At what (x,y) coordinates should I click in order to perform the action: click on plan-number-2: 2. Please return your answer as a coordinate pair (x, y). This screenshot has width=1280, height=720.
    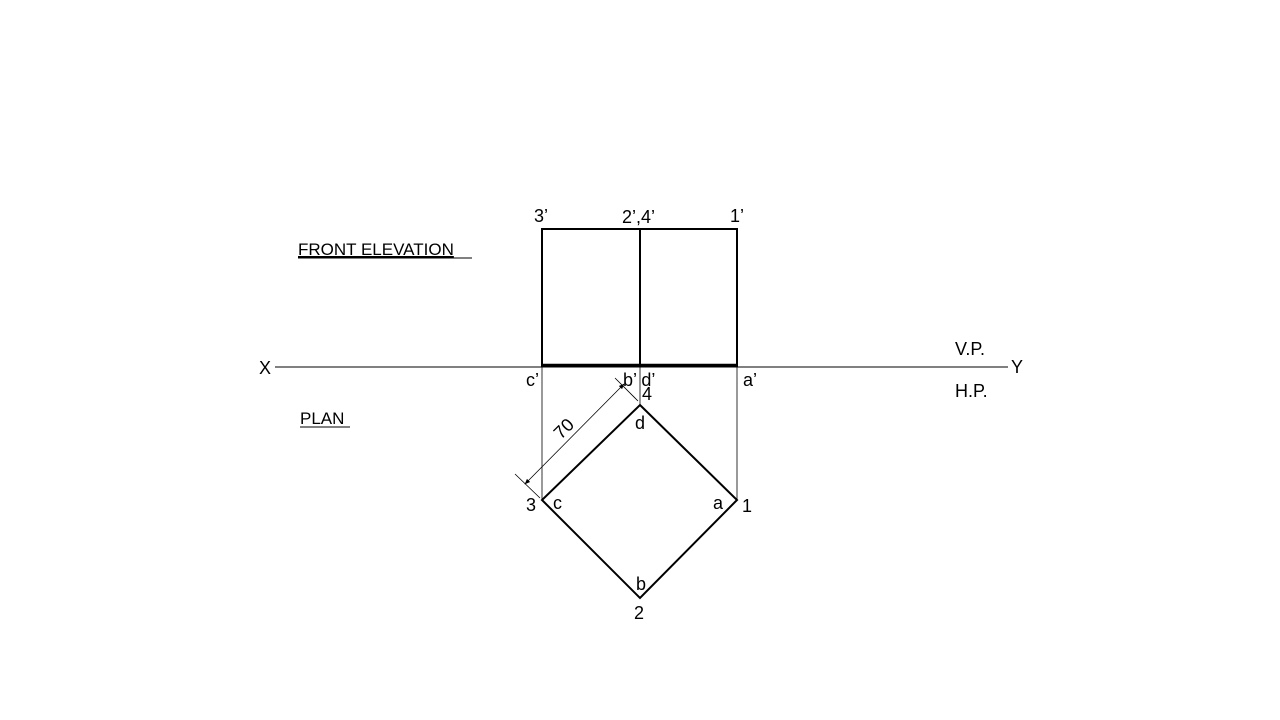
    Looking at the image, I should click on (639, 613).